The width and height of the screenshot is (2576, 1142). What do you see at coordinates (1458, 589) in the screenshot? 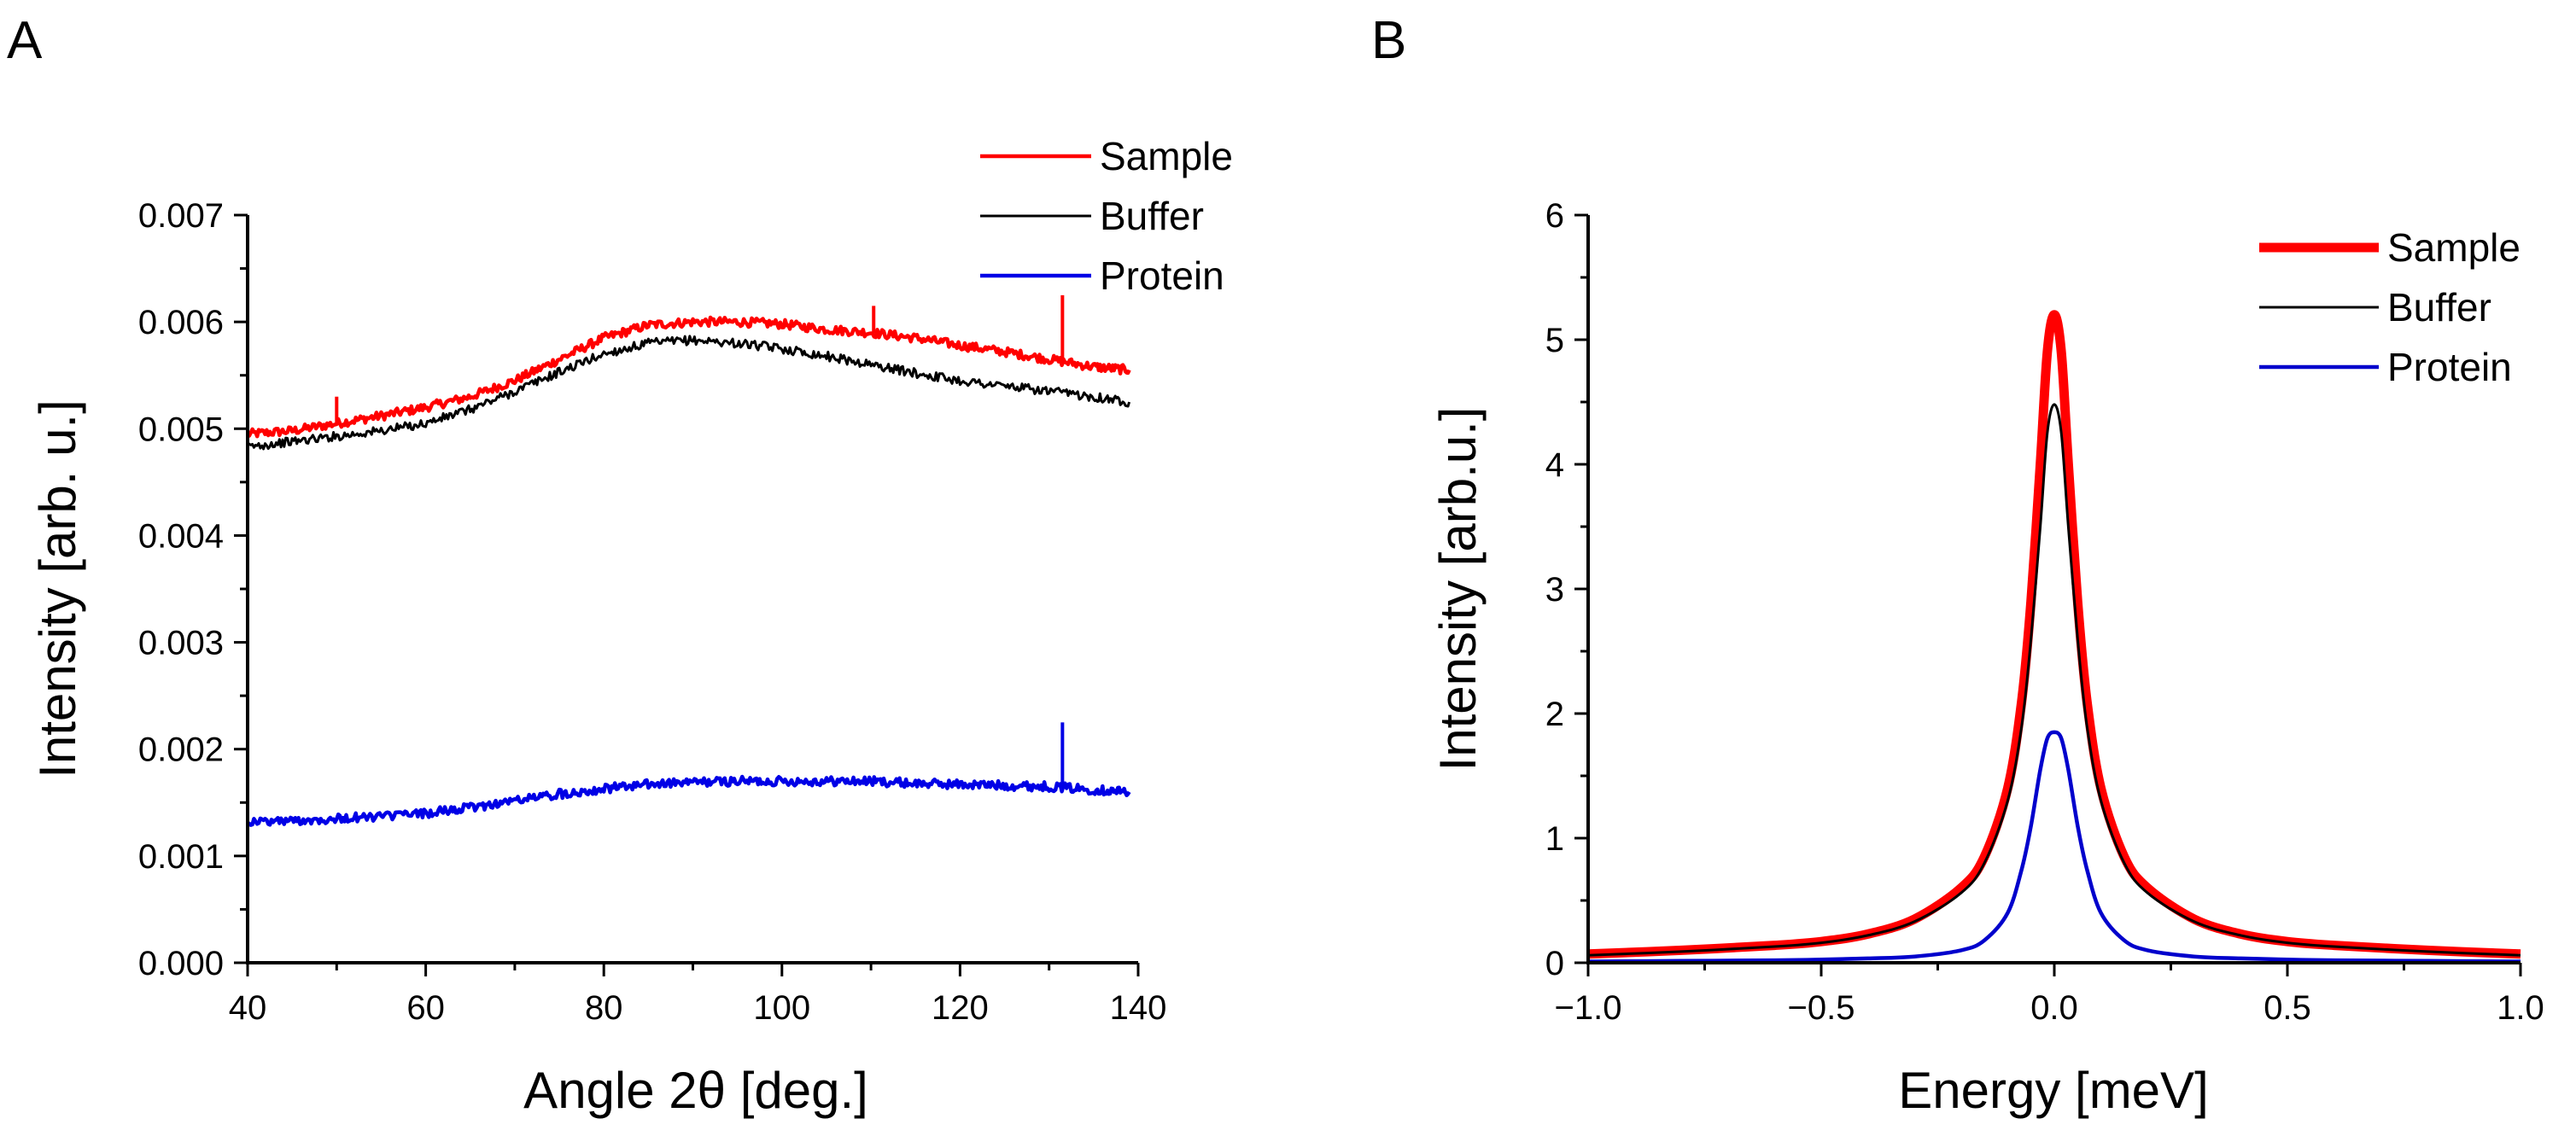
I see `panel-b-y-axis-label: Intensity [arb.u.]` at bounding box center [1458, 589].